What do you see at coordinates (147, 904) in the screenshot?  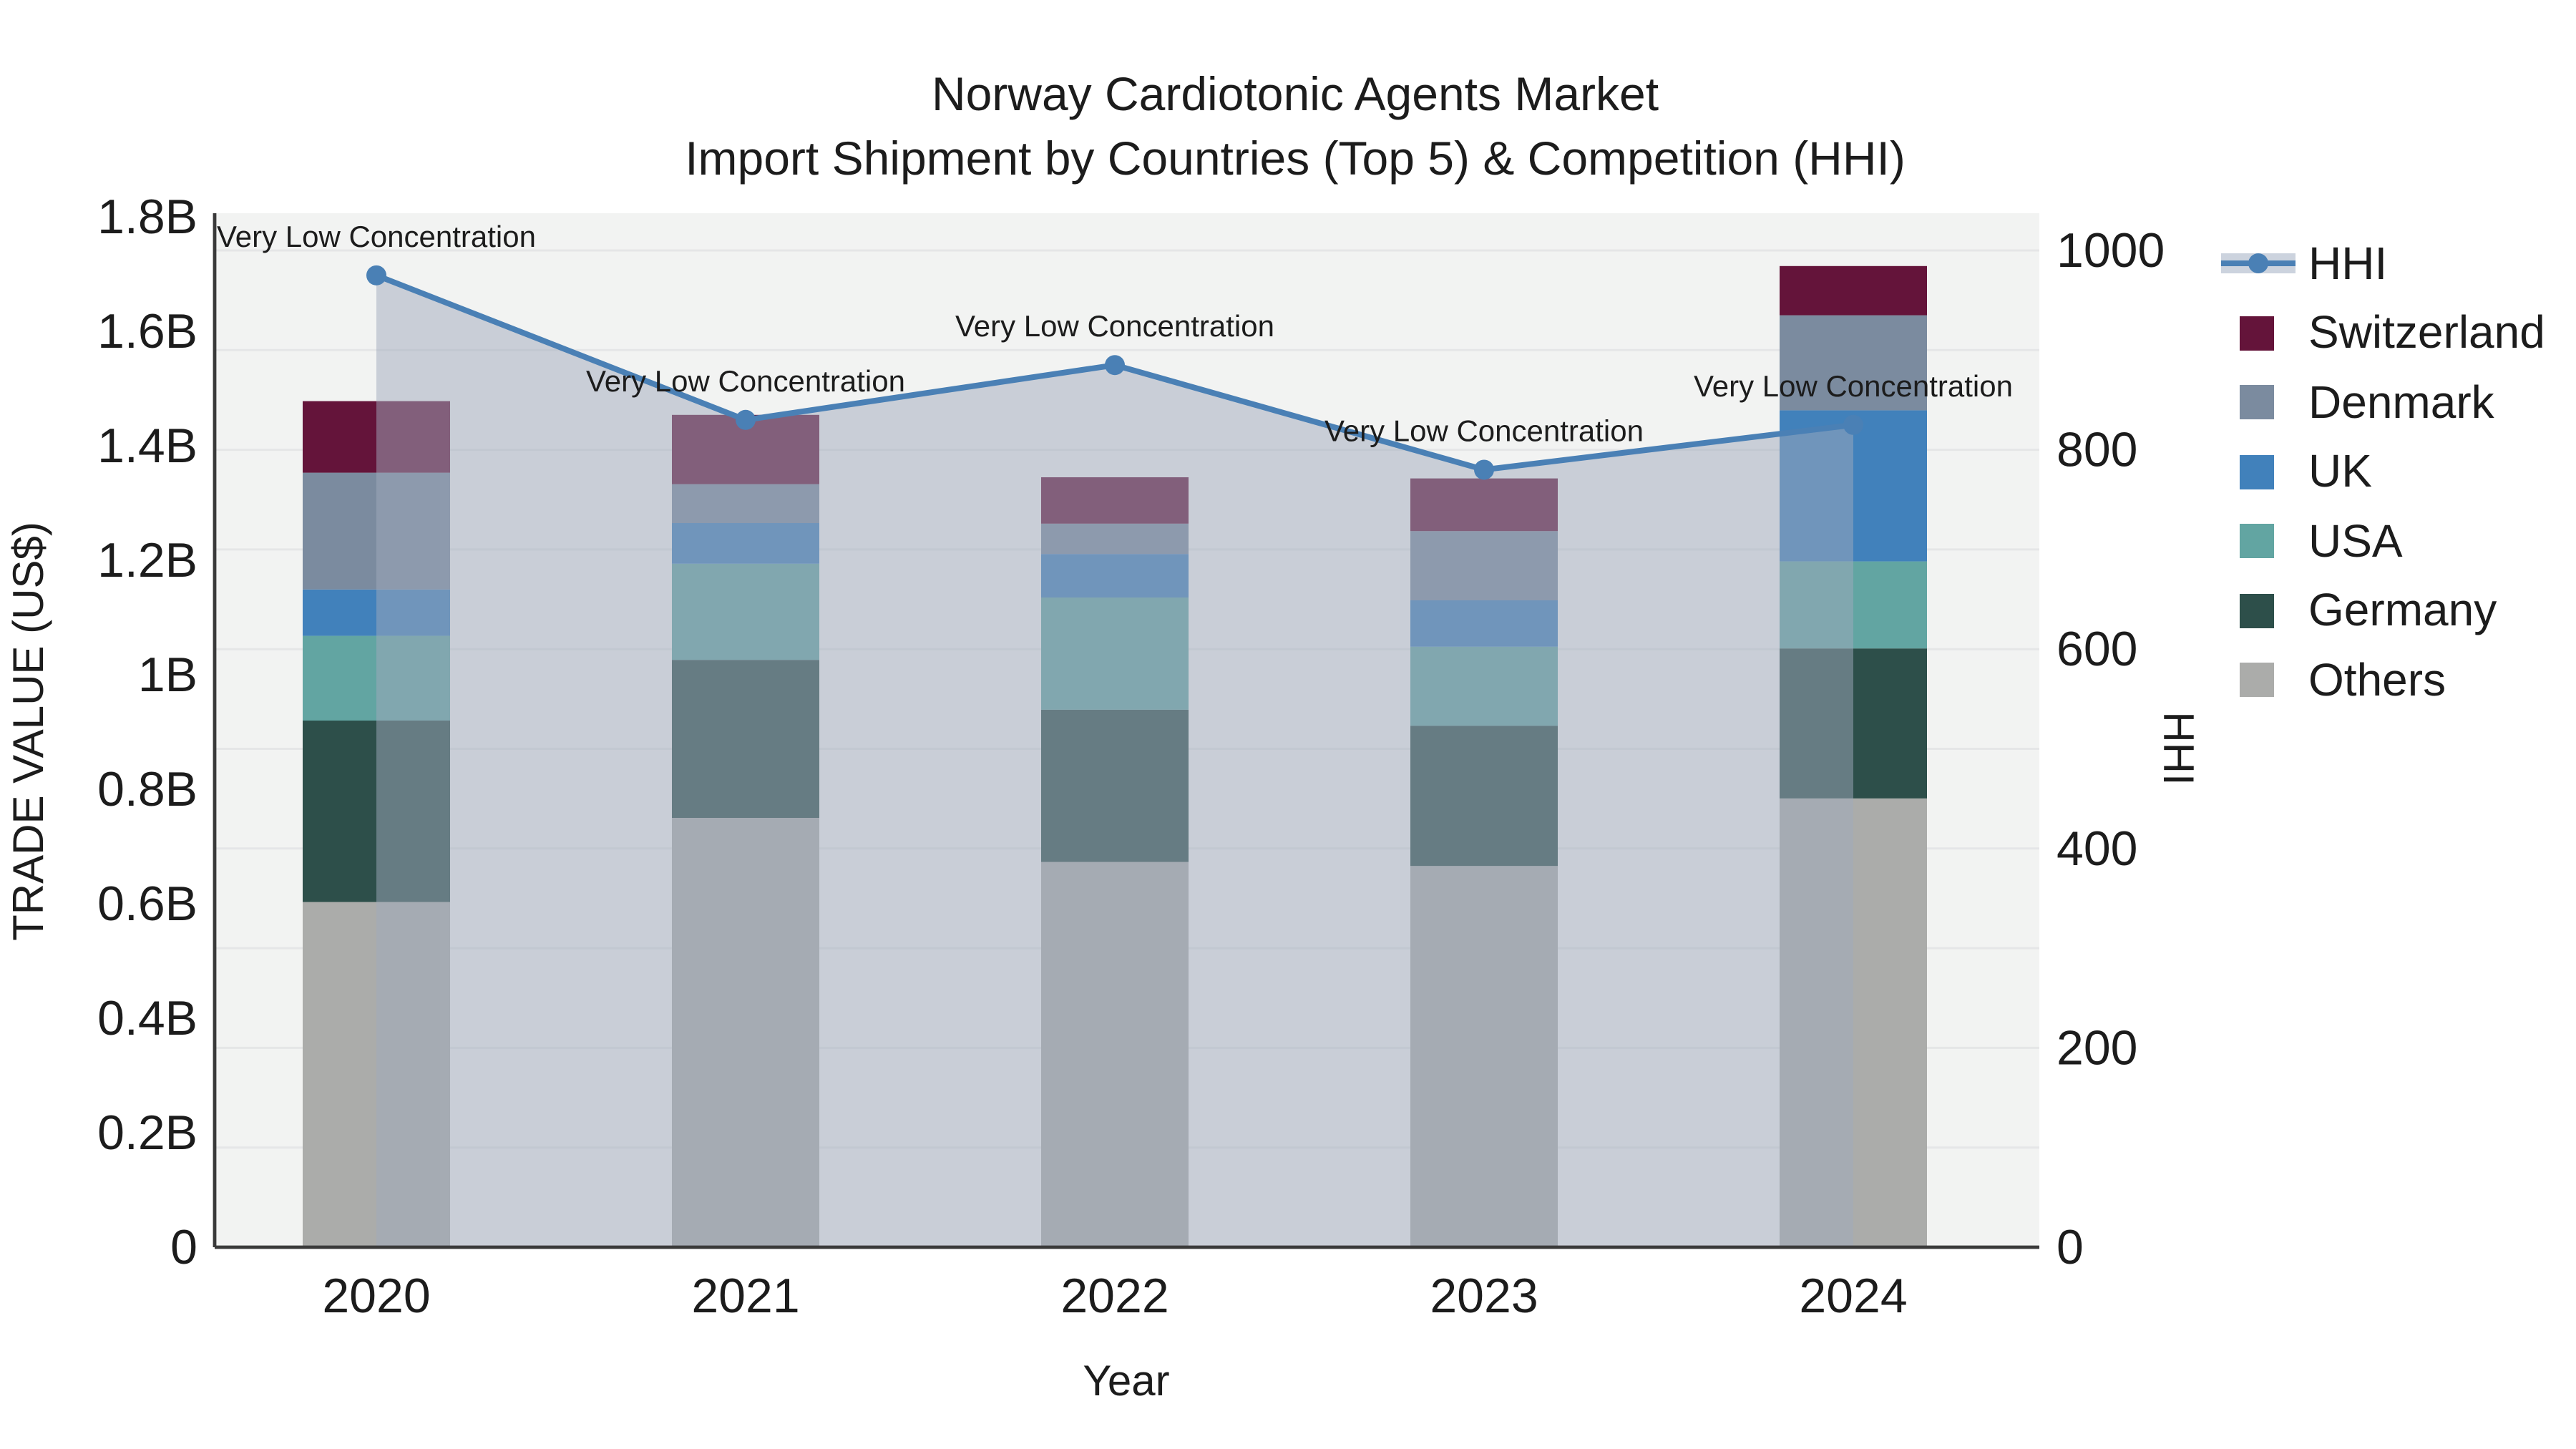 I see `y-left-tick-label: 0.6B` at bounding box center [147, 904].